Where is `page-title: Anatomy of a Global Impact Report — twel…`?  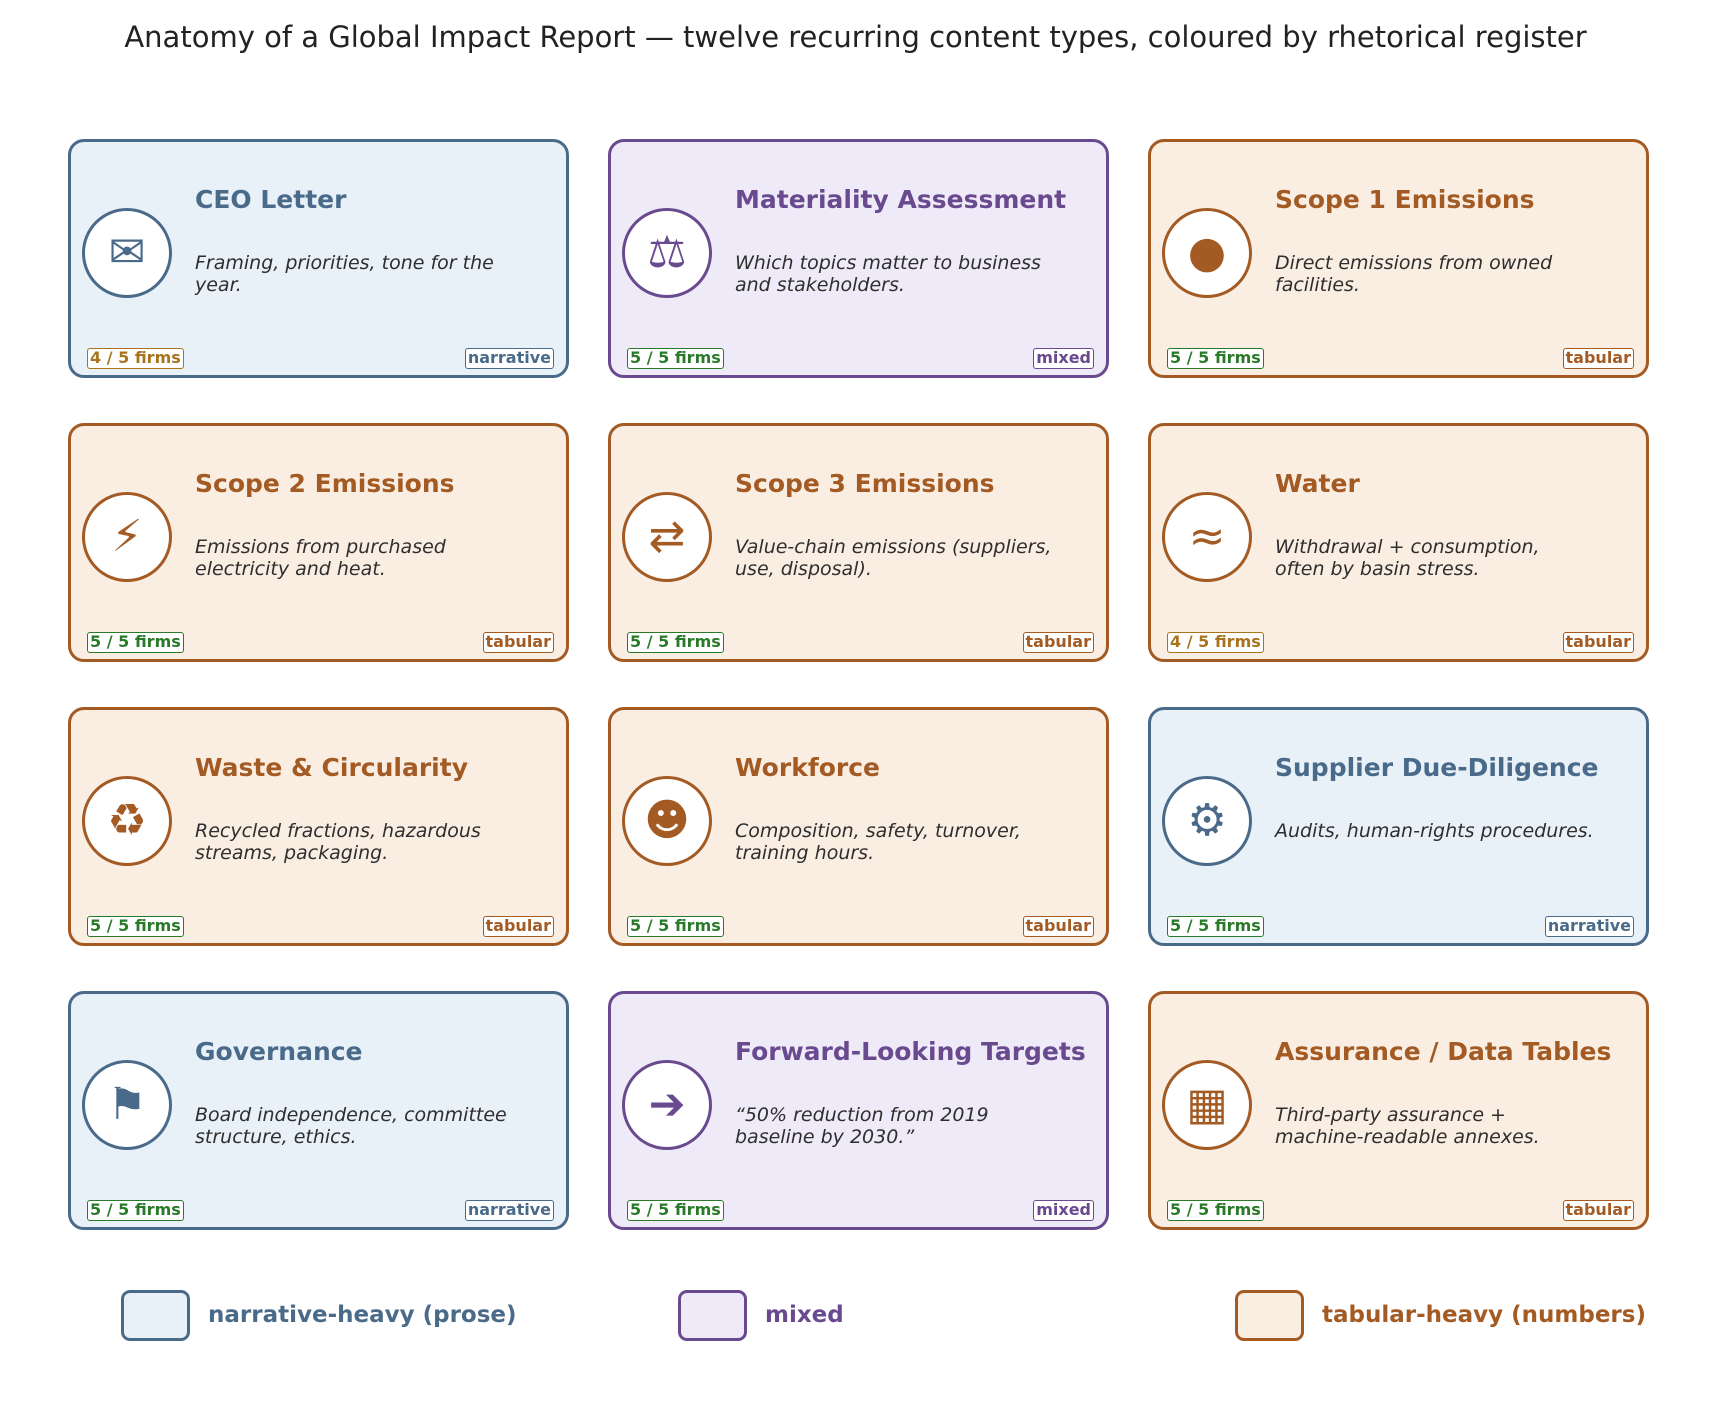
page-title: Anatomy of a Global Impact Report — twel… is located at coordinates (855, 37).